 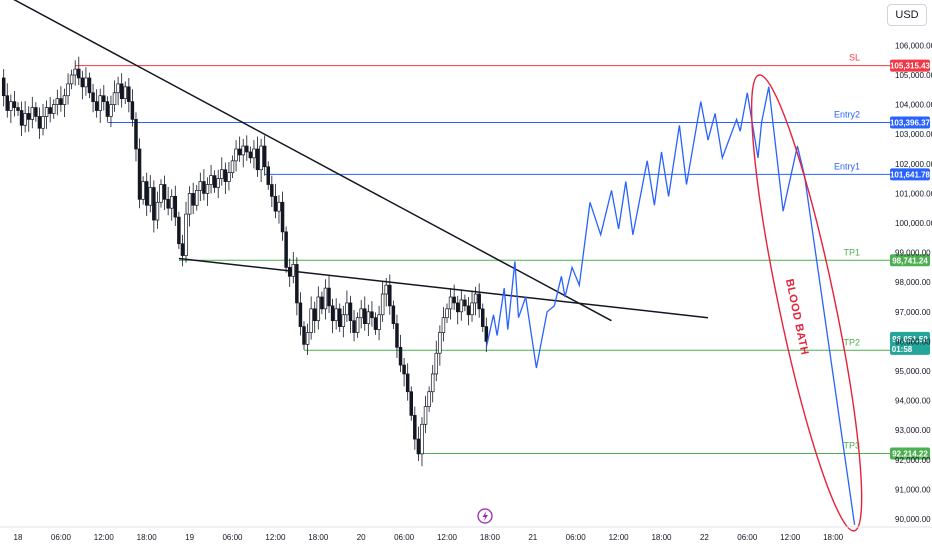 I want to click on time-tick-label: 19, so click(x=189, y=537).